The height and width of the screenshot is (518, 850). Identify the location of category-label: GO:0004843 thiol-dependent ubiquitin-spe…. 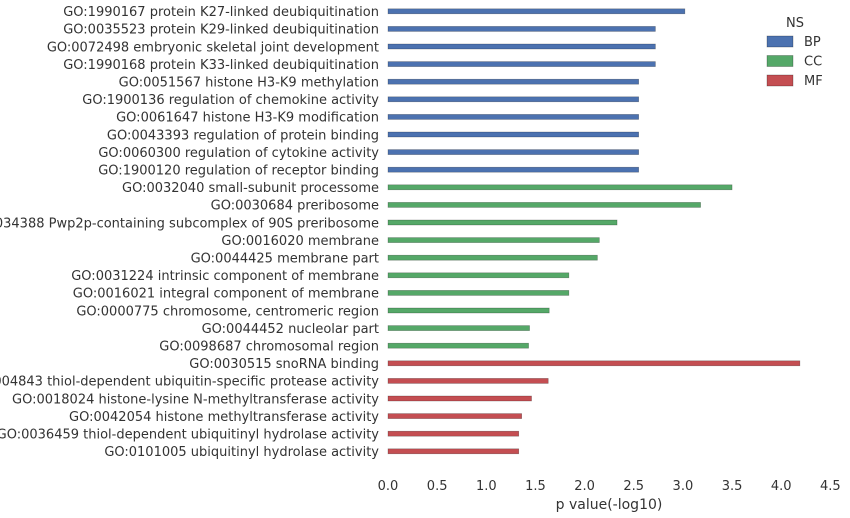
(189, 382).